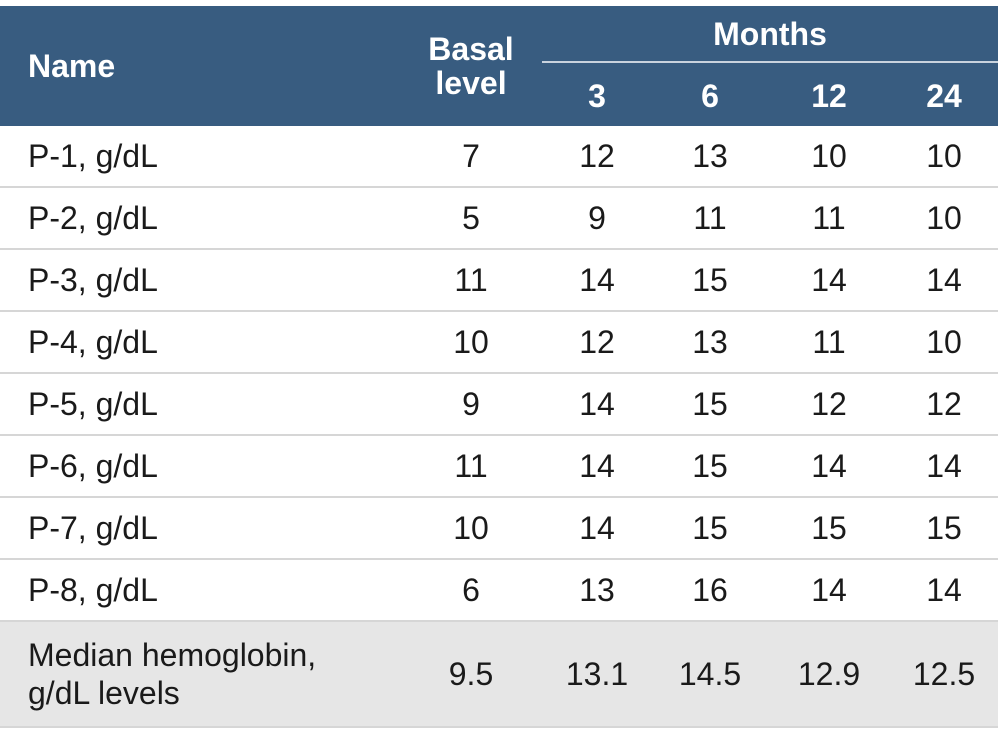  What do you see at coordinates (944, 404) in the screenshot?
I see `cell-month-24: 12` at bounding box center [944, 404].